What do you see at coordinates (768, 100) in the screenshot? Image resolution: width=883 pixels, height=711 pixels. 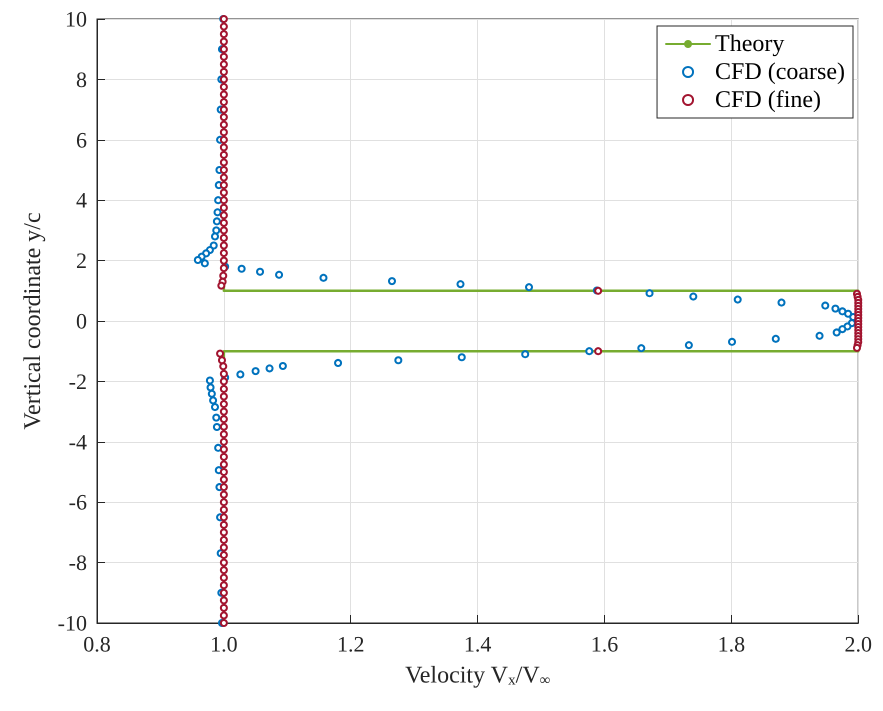 I see `legend-label: CFD (fine)` at bounding box center [768, 100].